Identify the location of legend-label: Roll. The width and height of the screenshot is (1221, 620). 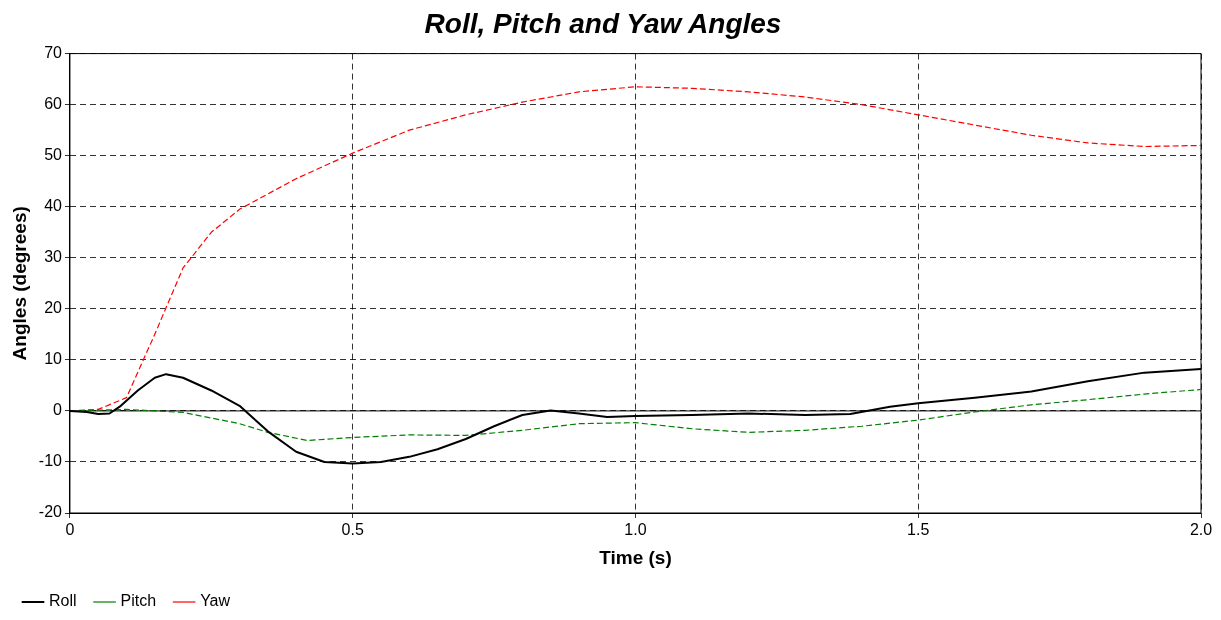
(63, 601).